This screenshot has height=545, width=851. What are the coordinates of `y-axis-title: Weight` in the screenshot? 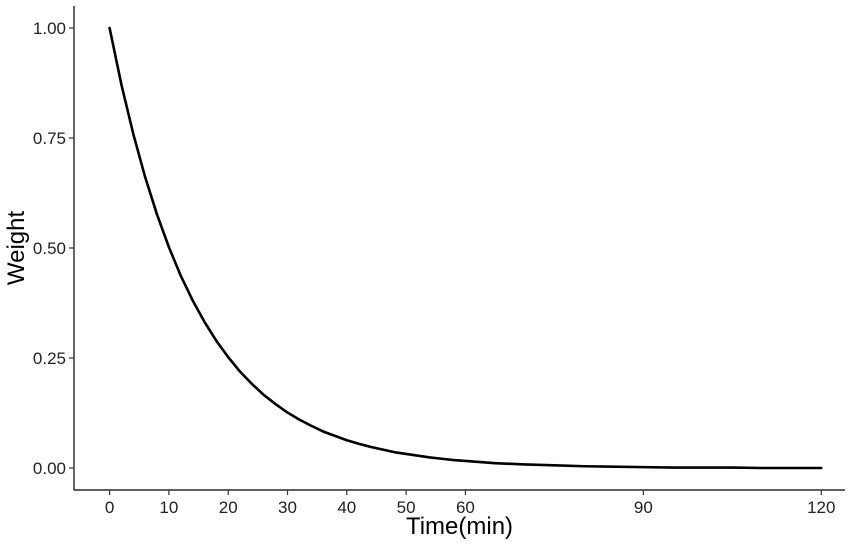 It's located at (16, 248).